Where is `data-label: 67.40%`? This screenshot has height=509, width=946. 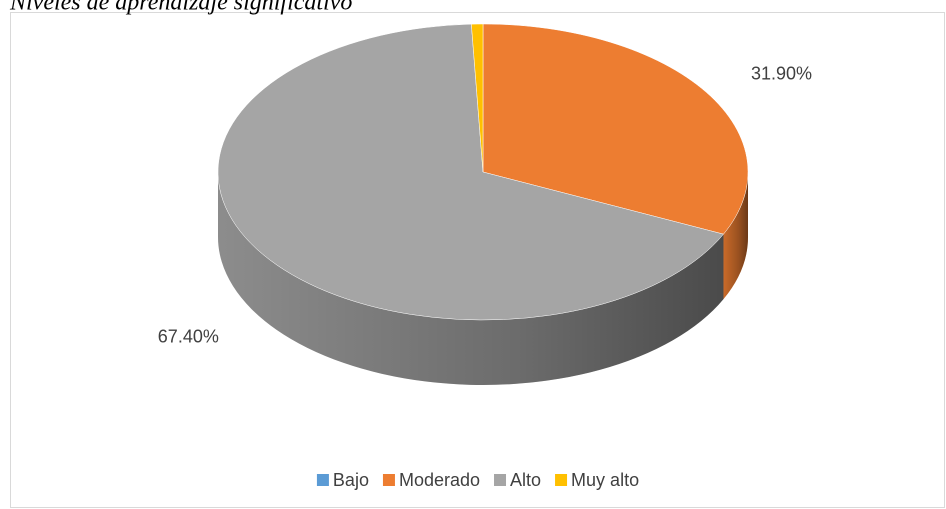
data-label: 67.40% is located at coordinates (188, 336).